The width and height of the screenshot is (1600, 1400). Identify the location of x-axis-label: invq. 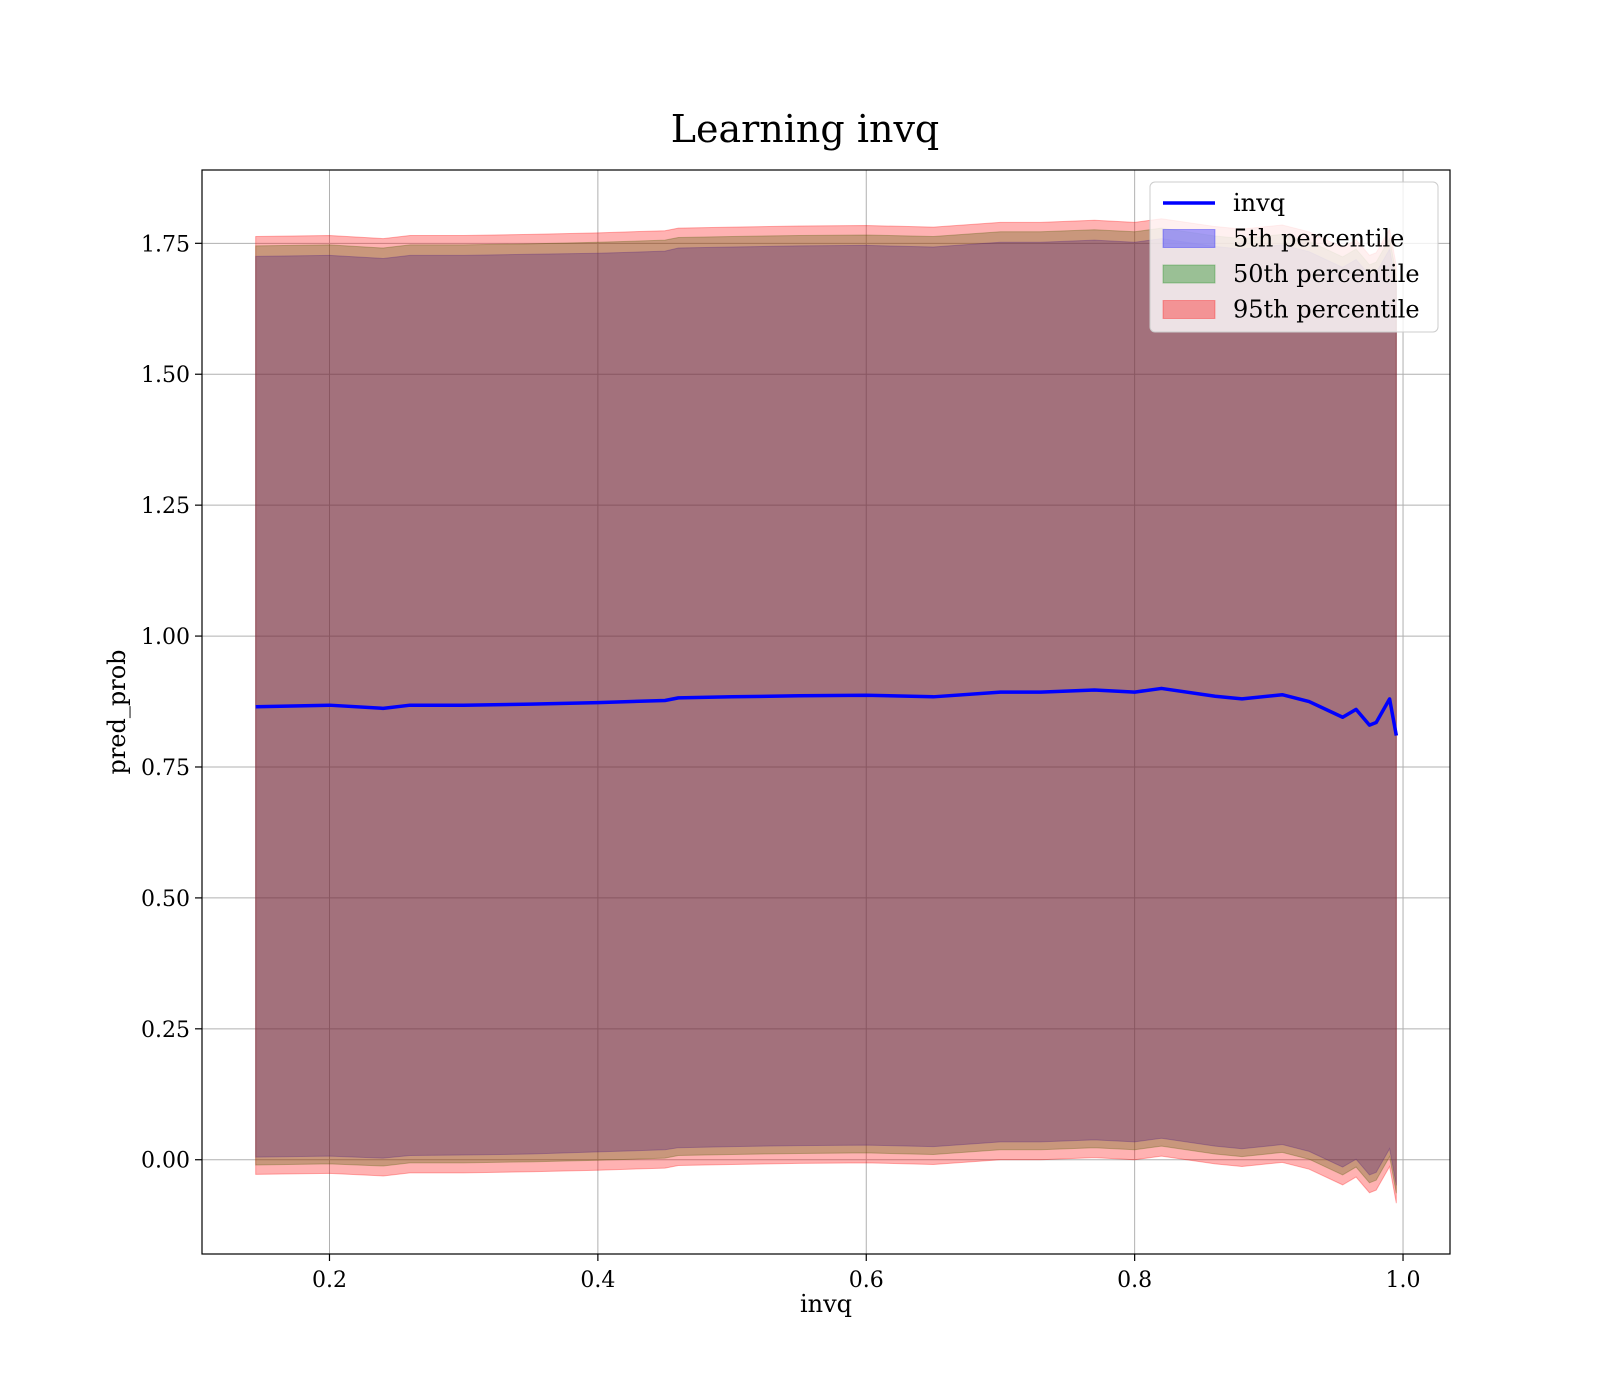
(826, 1304).